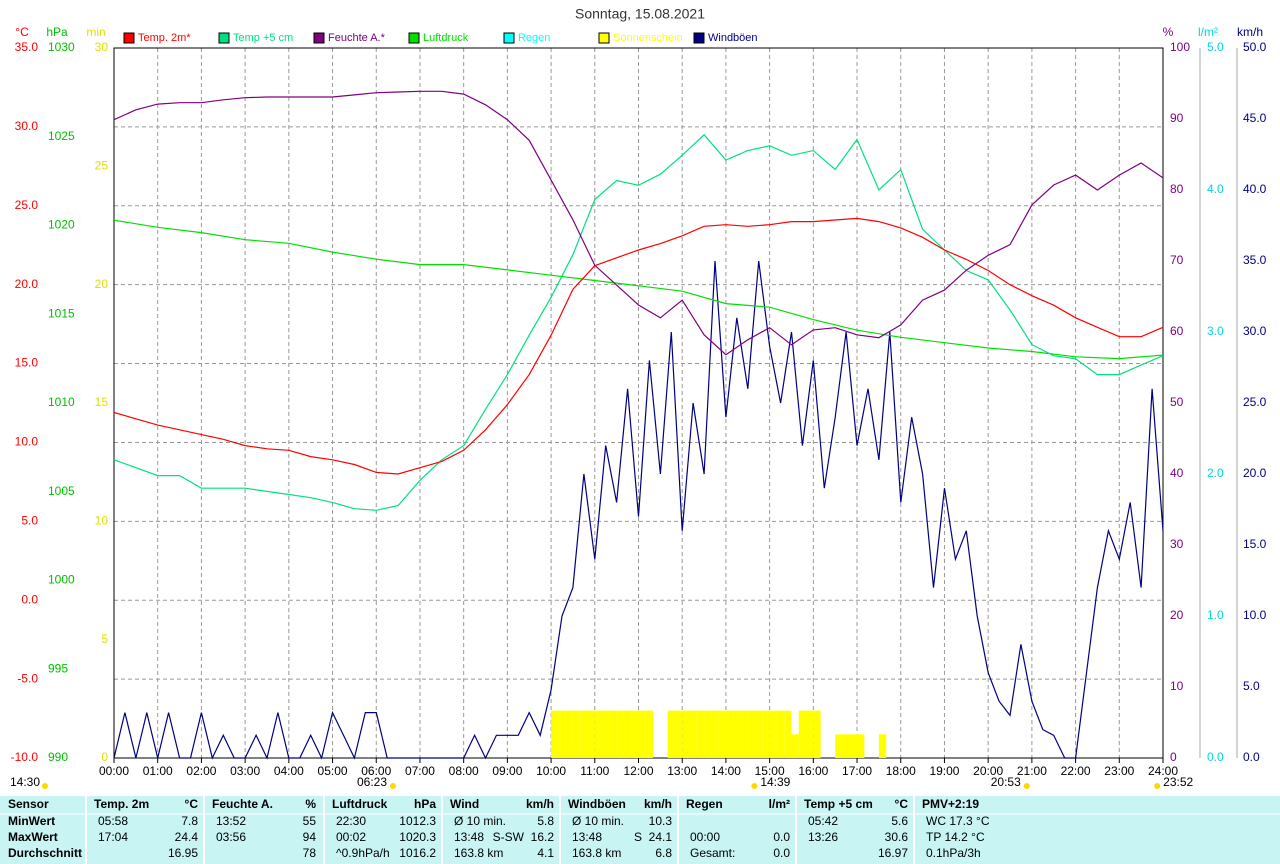 Image resolution: width=1280 pixels, height=864 pixels. I want to click on x-tick-label: 22:00, so click(1076, 771).